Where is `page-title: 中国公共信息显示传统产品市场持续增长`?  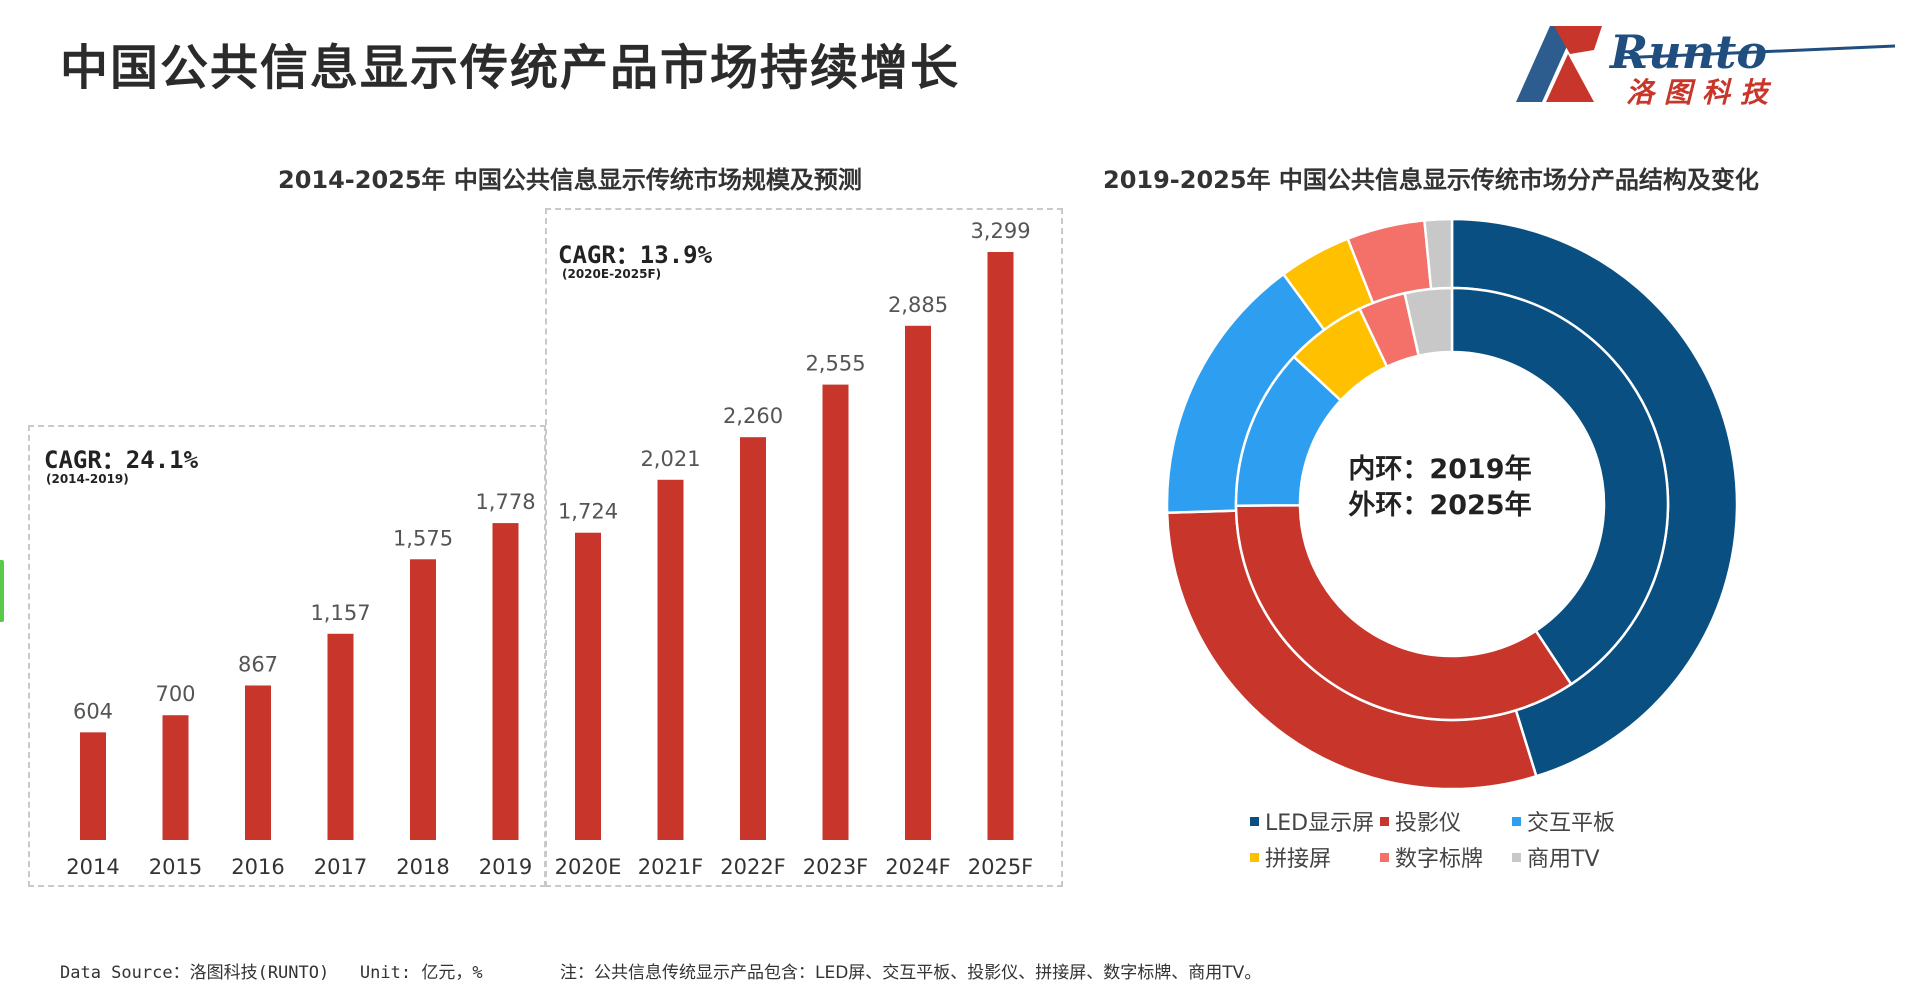 page-title: 中国公共信息显示传统产品市场持续增长 is located at coordinates (510, 68).